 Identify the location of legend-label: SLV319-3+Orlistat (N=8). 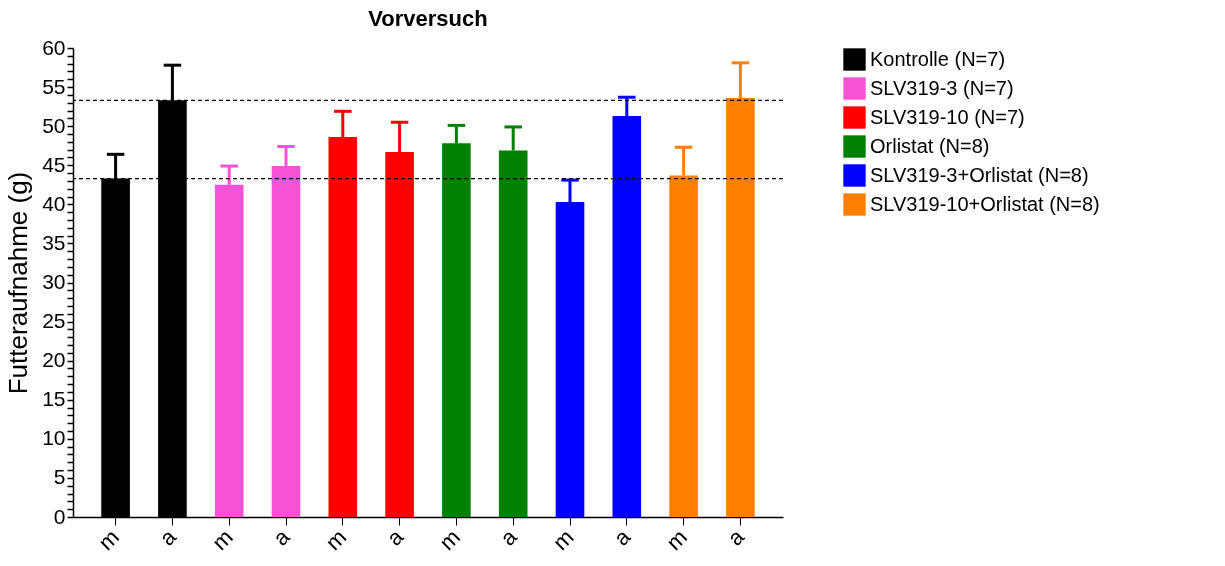
(979, 174).